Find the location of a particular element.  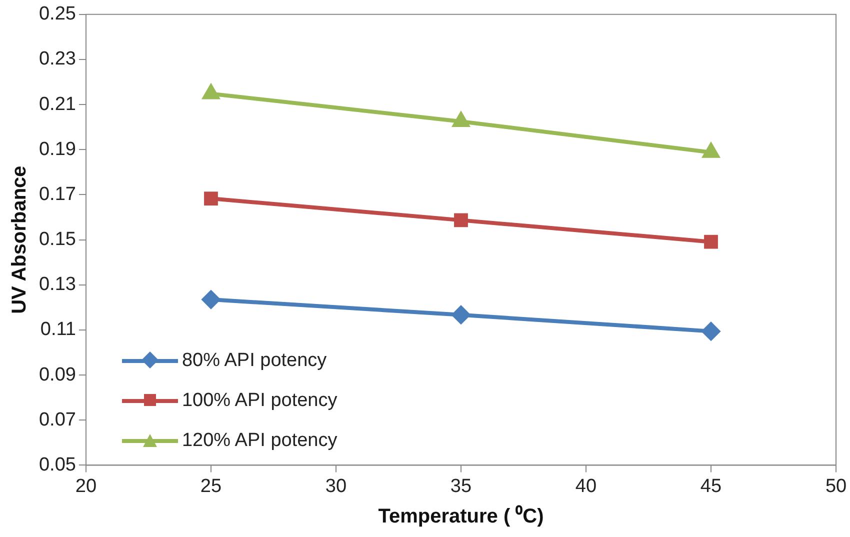

legend-label: 100% API potency is located at coordinates (260, 401).